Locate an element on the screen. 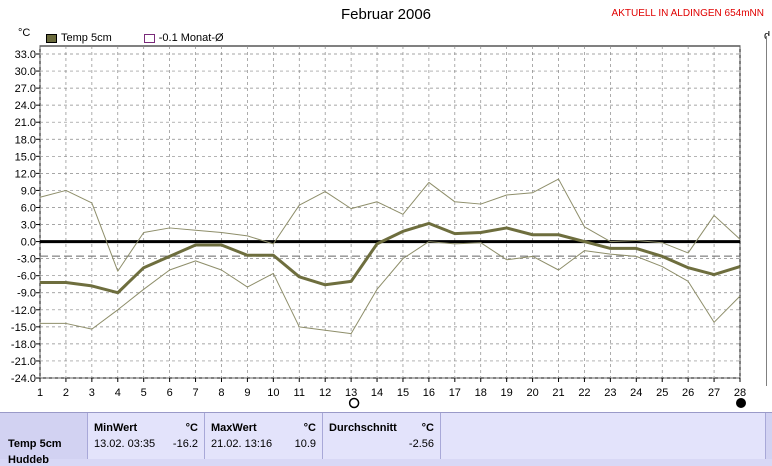 The width and height of the screenshot is (772, 466). legend-swatch-avg is located at coordinates (149, 38).